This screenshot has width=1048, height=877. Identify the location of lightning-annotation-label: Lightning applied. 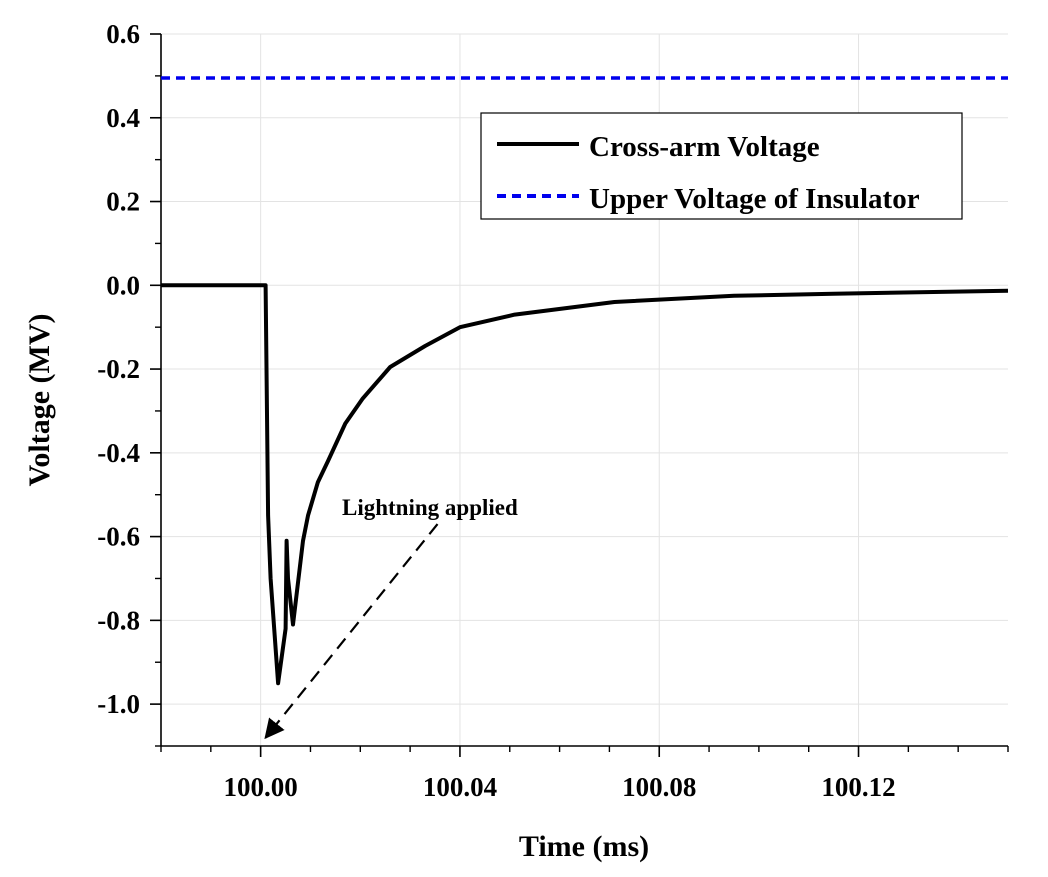
(430, 507).